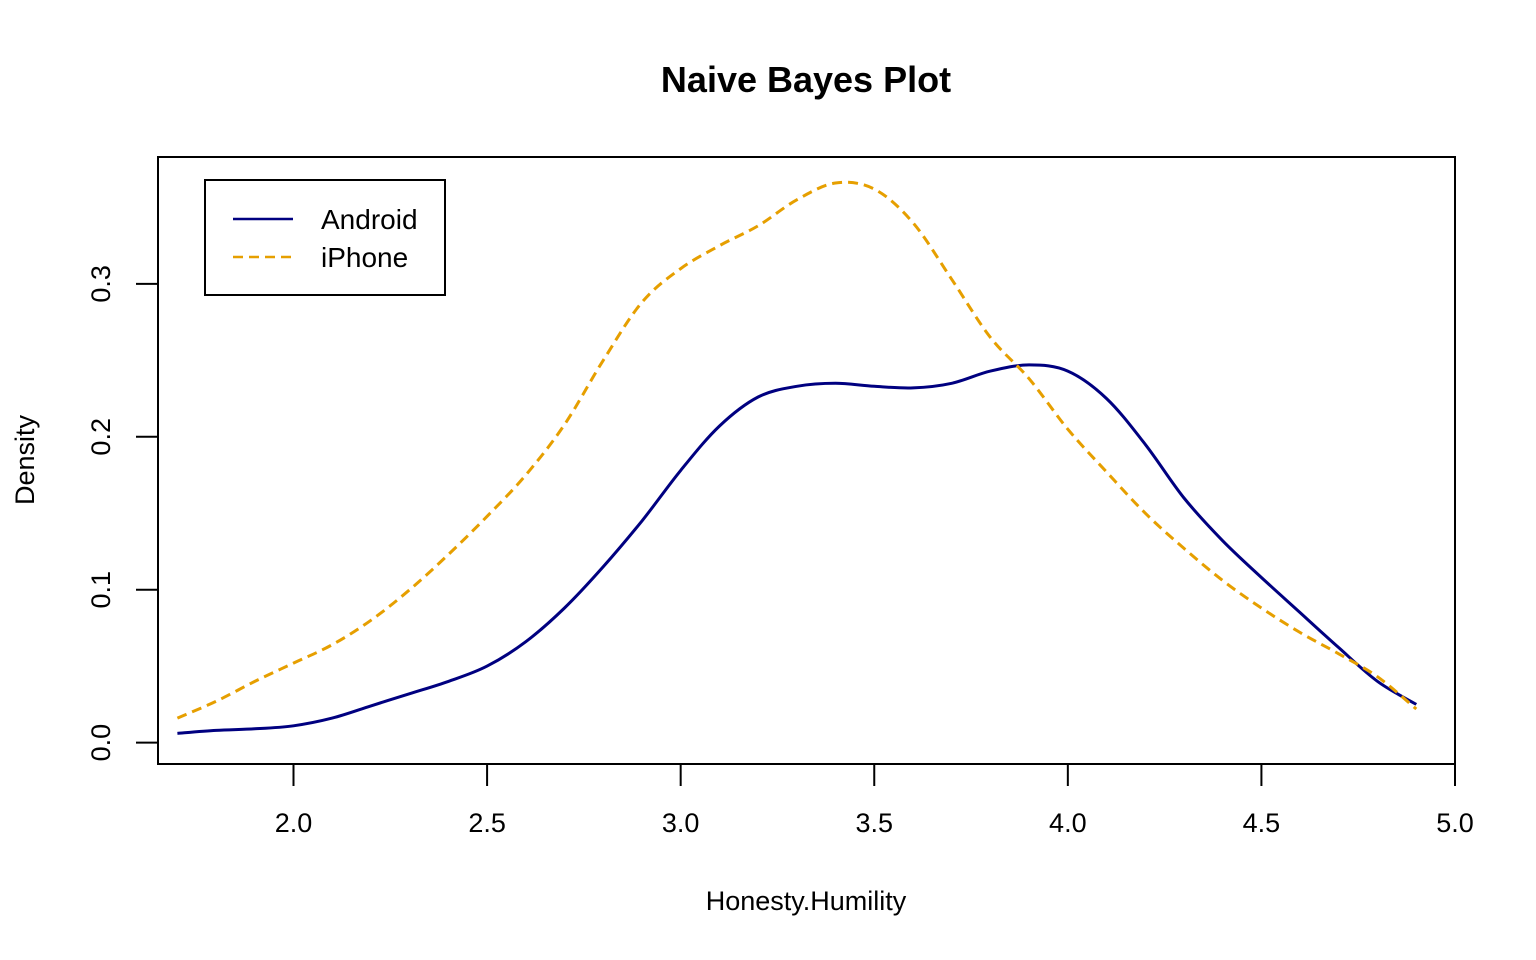  Describe the element at coordinates (101, 437) in the screenshot. I see `y-tick-label: 0.2` at that location.